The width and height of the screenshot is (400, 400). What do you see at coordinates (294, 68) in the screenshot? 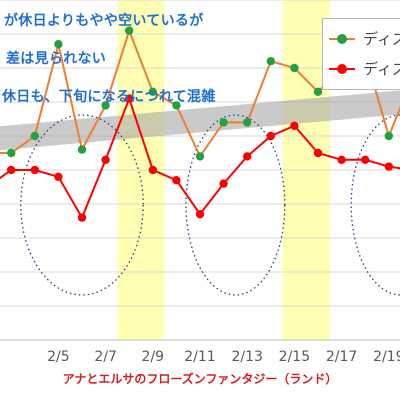
I see `series-1-point-2/17` at bounding box center [294, 68].